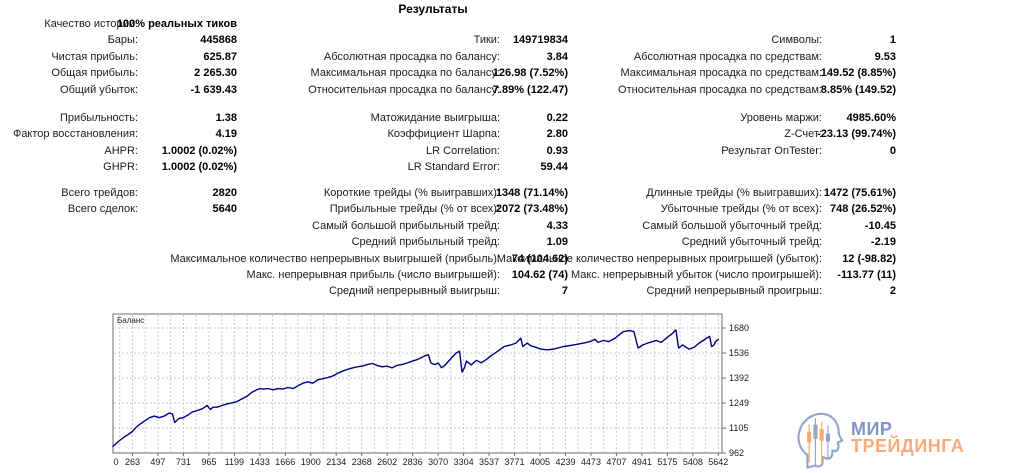 The height and width of the screenshot is (473, 1024). Describe the element at coordinates (411, 193) in the screenshot. I see `stat-label: Короткие трейды (% выигравших):` at that location.